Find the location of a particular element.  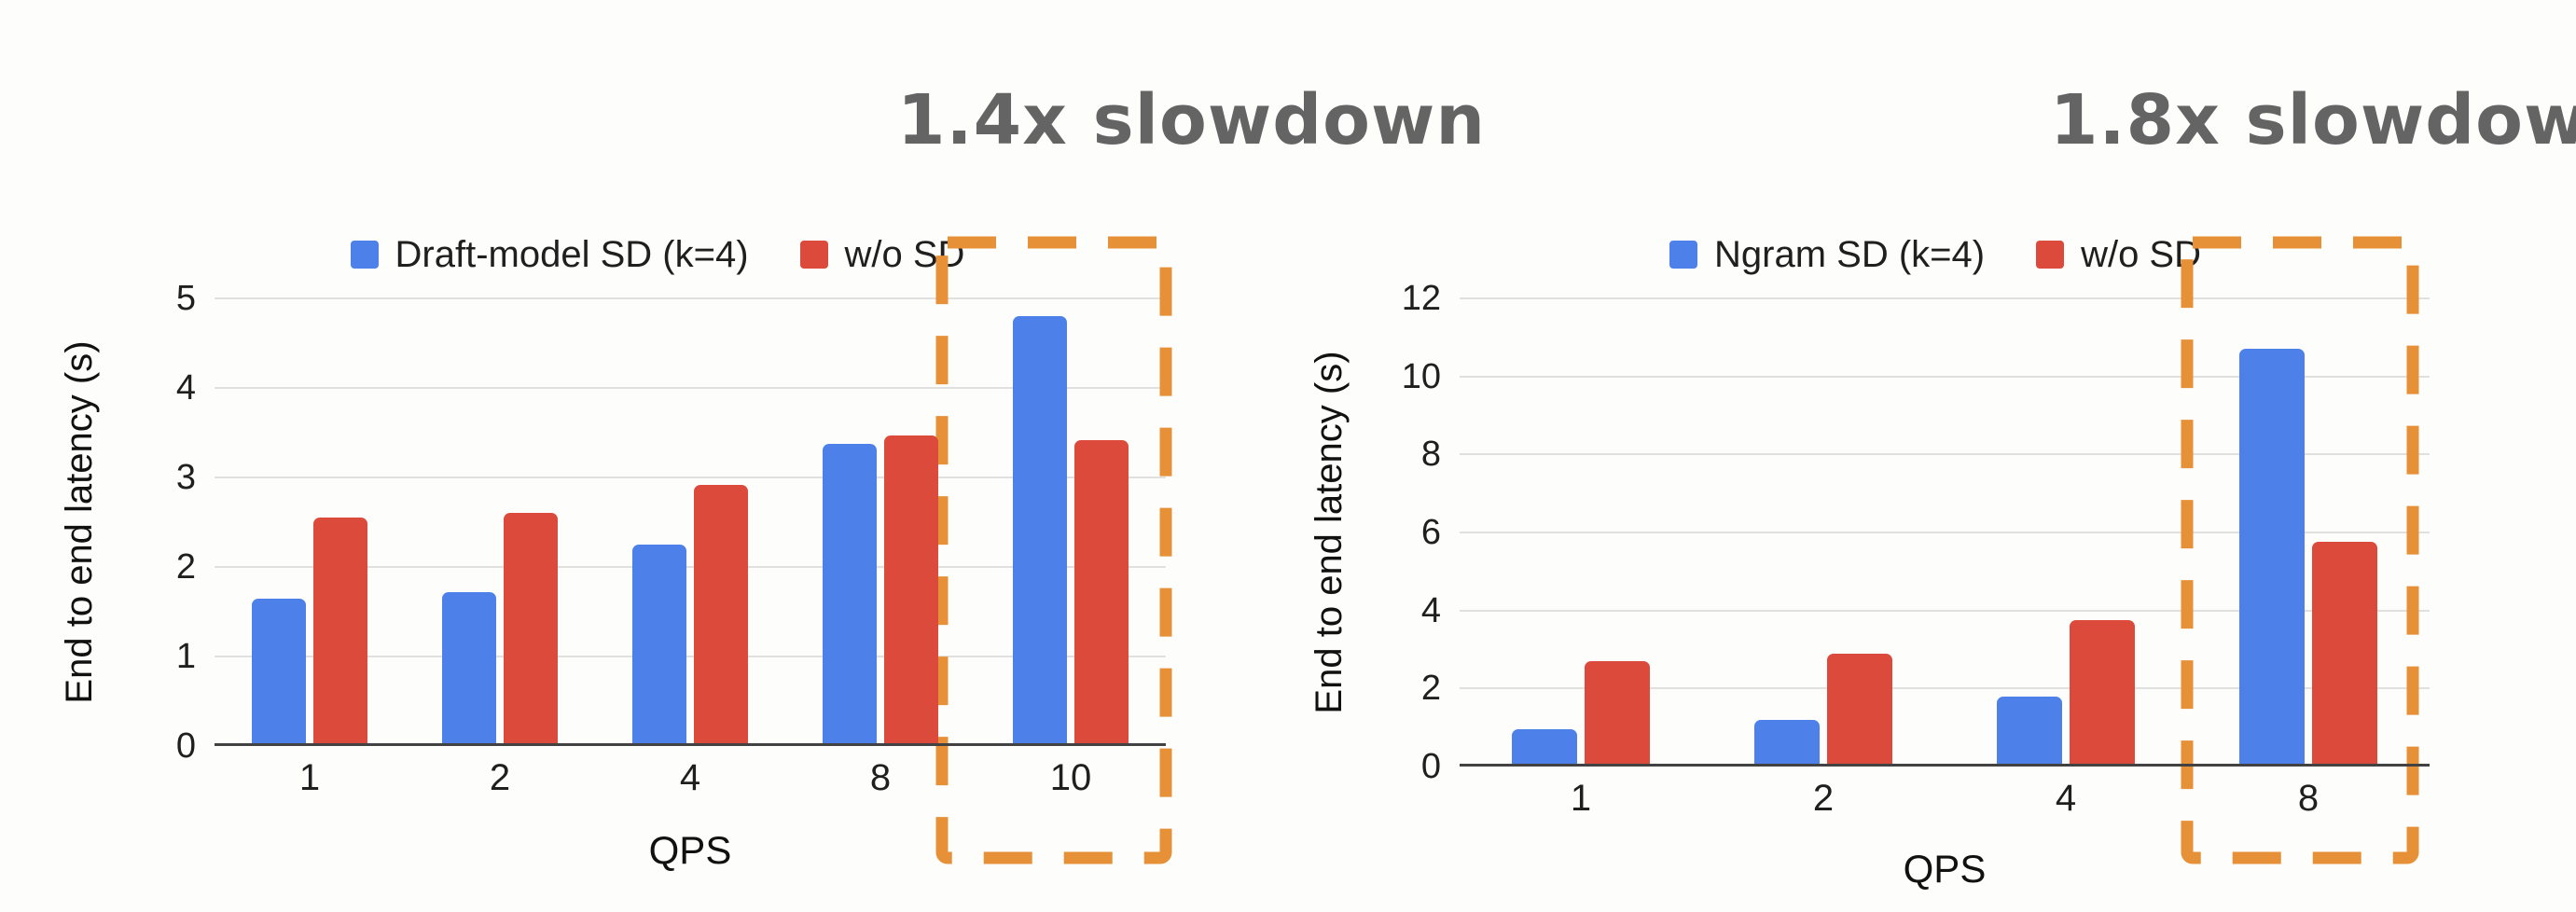

bar-ngram-sd-k-4--qps-8 is located at coordinates (2272, 558).